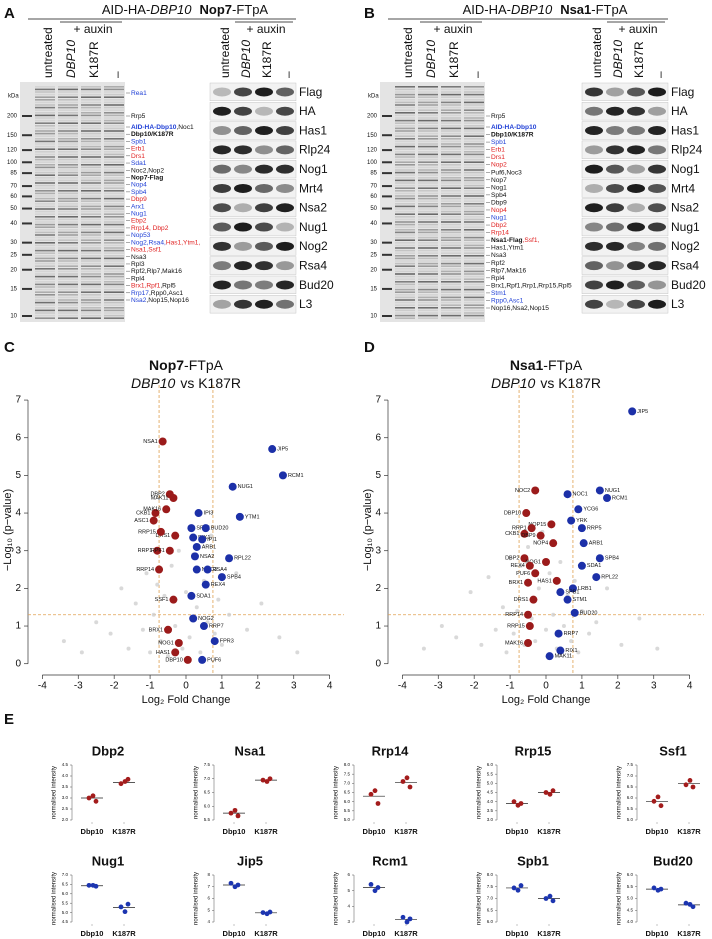  I want to click on protein-label-part: Nsa3, so click(499, 255).